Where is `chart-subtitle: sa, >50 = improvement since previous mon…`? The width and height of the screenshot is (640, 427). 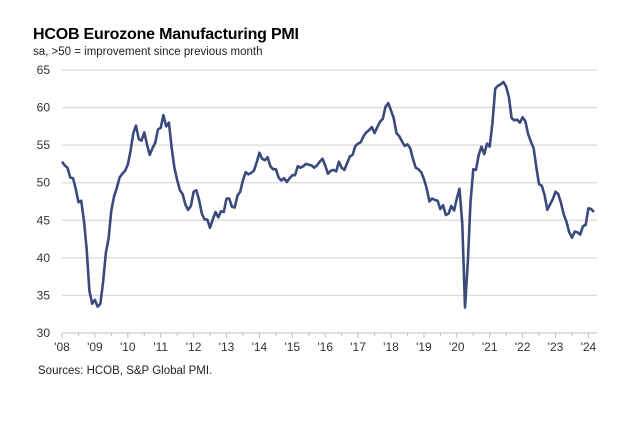 chart-subtitle: sa, >50 = improvement since previous mon… is located at coordinates (148, 52).